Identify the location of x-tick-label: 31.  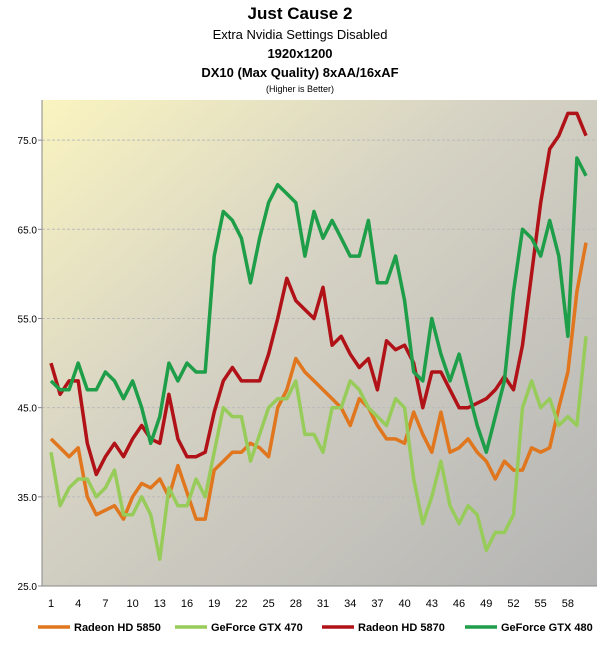
(323, 604).